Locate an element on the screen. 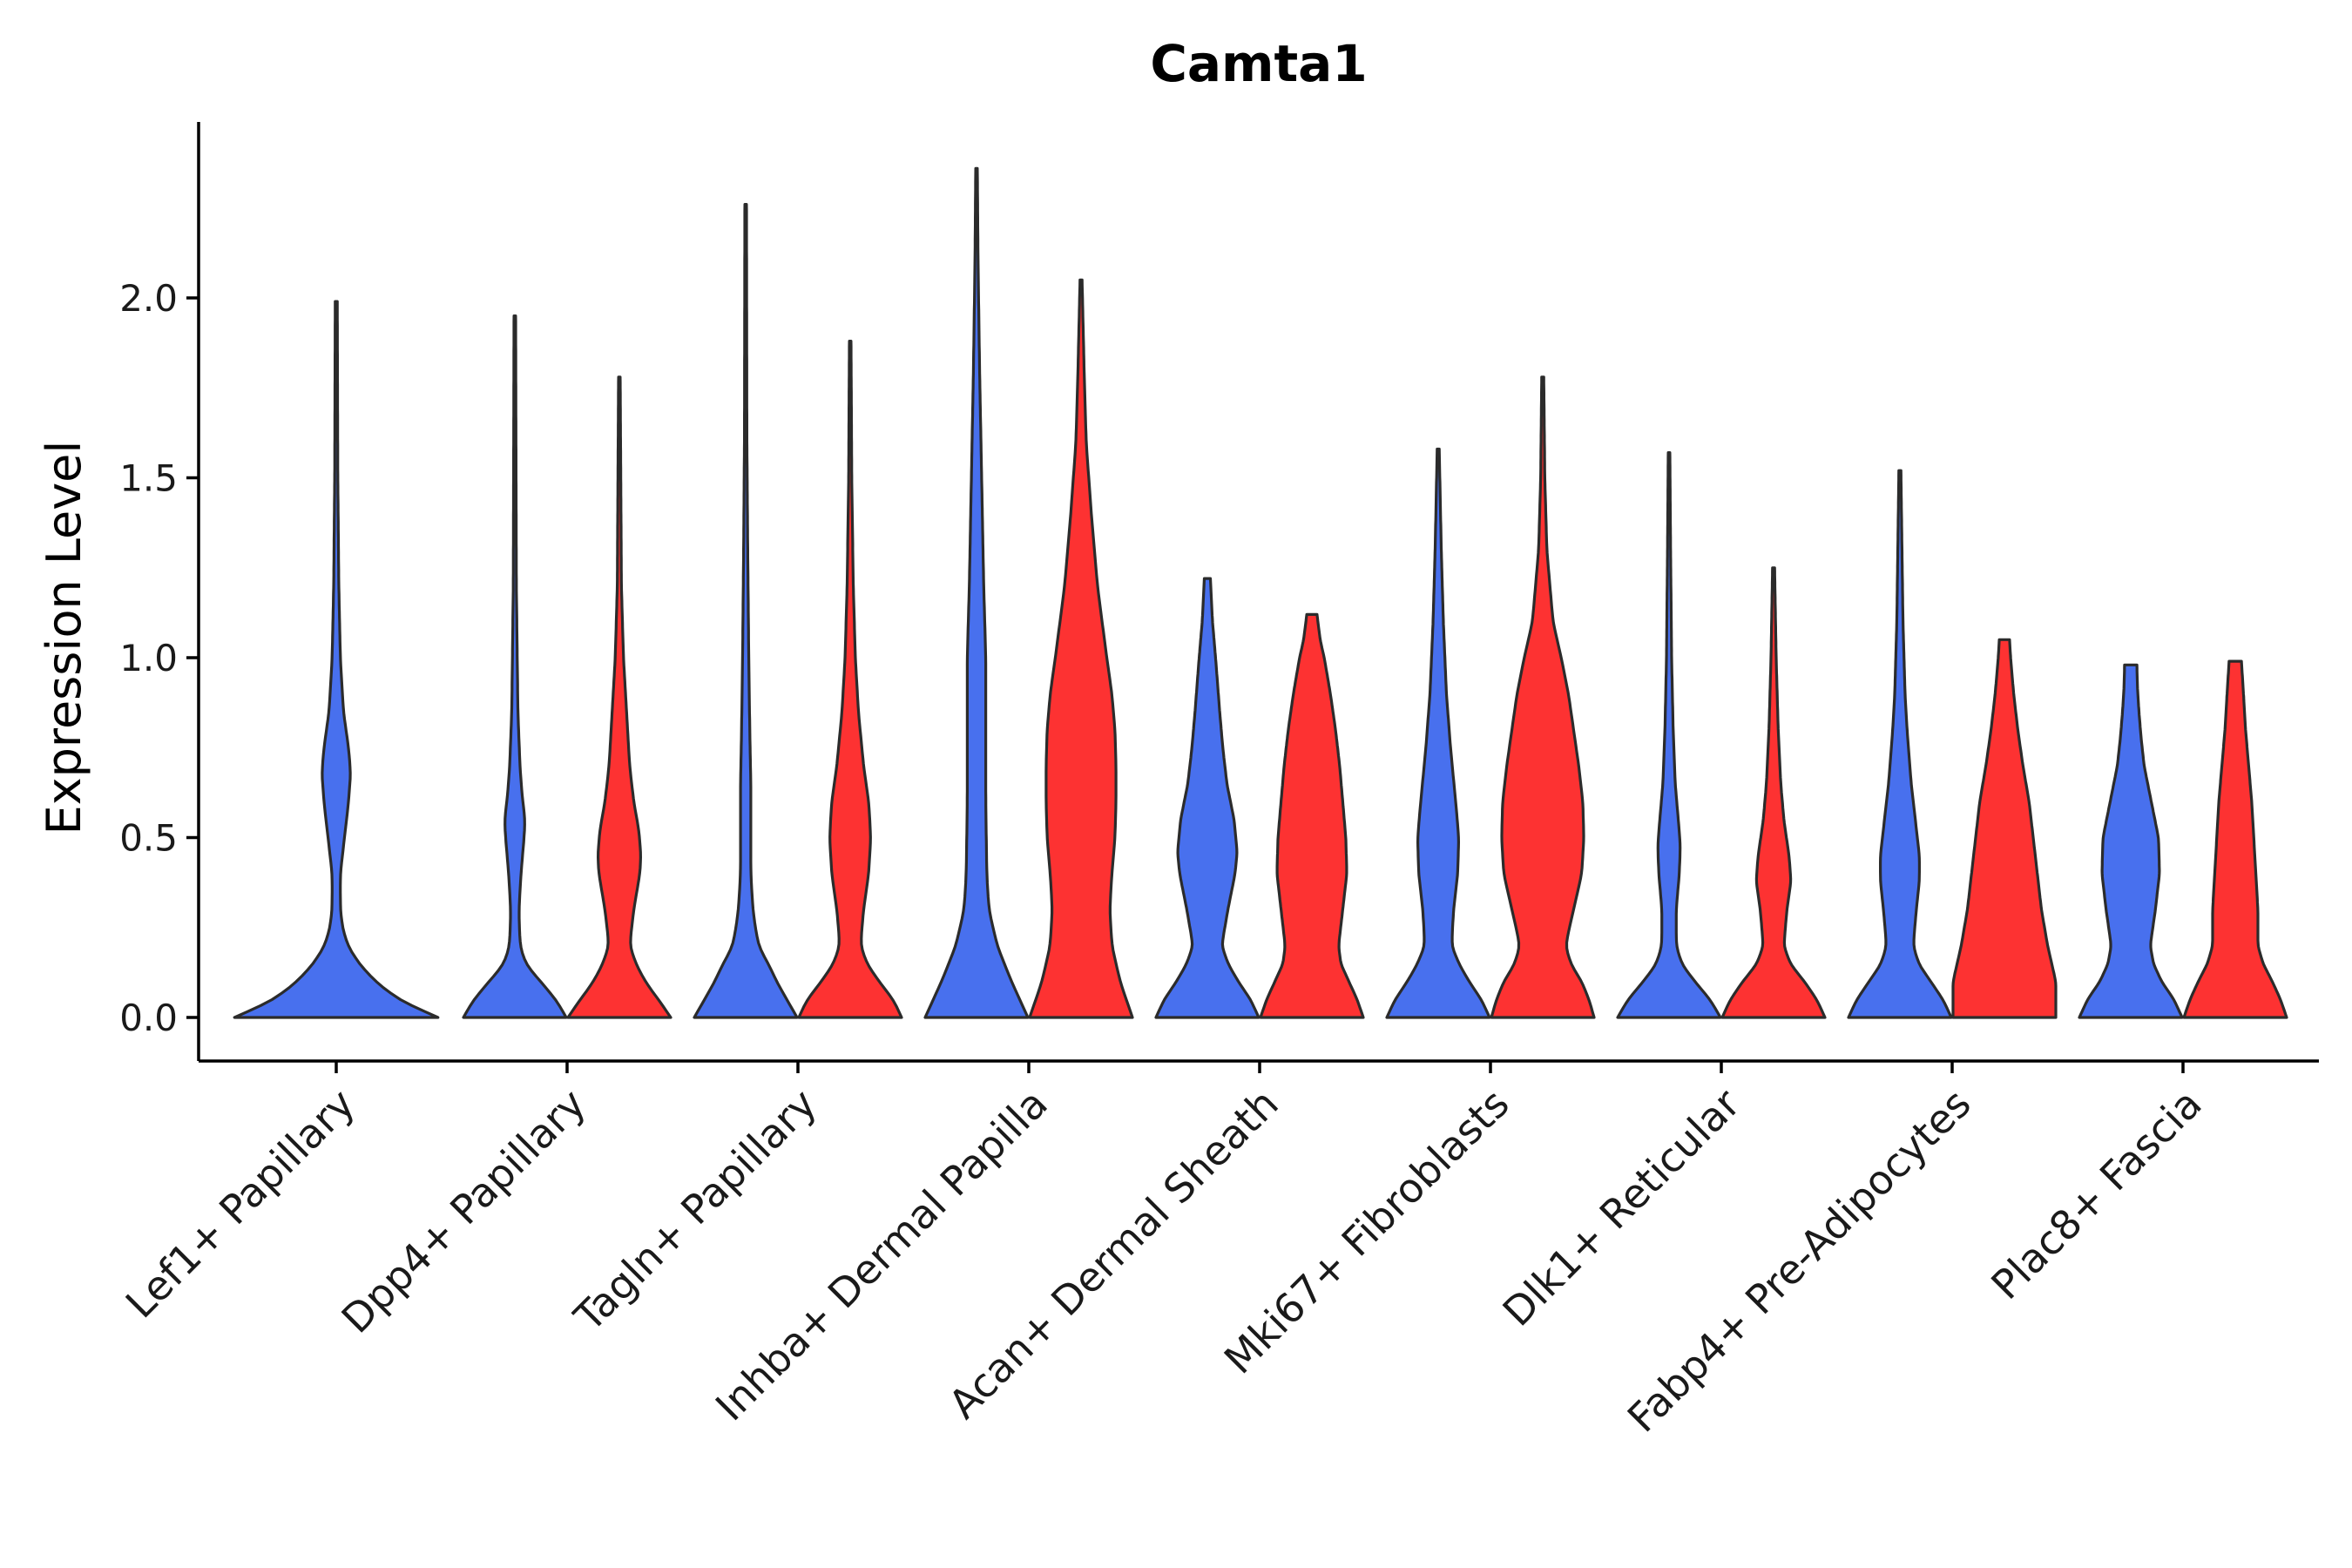 The image size is (2352, 1568). x-tick-label: Tagln+ Papillary is located at coordinates (695, 1211).